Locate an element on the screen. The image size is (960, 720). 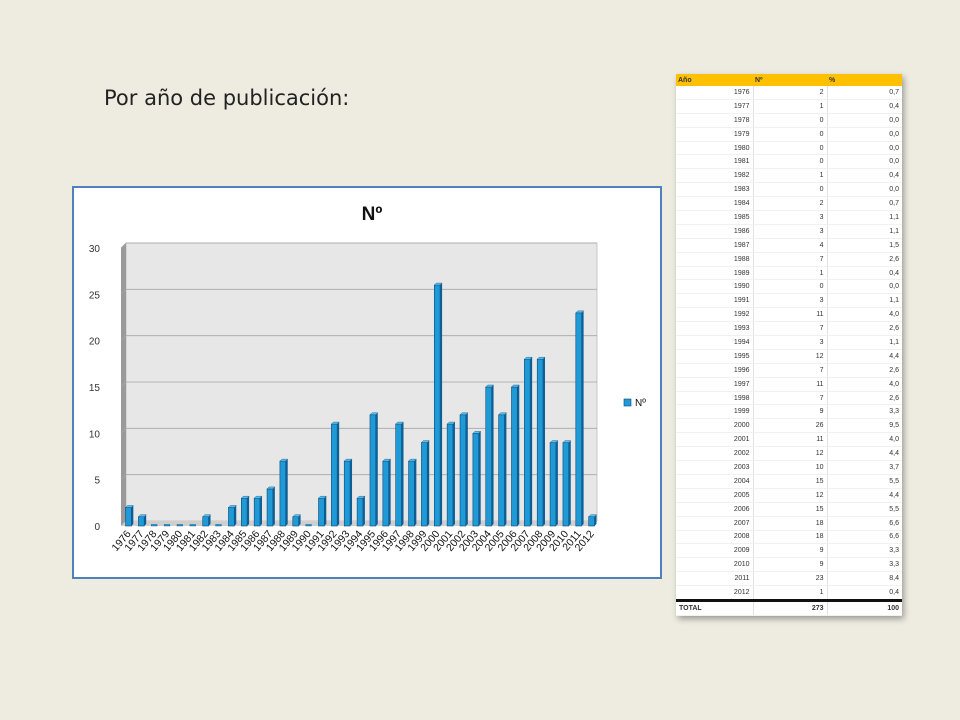
table-row: 1982 1 0,4 is located at coordinates (789, 176).